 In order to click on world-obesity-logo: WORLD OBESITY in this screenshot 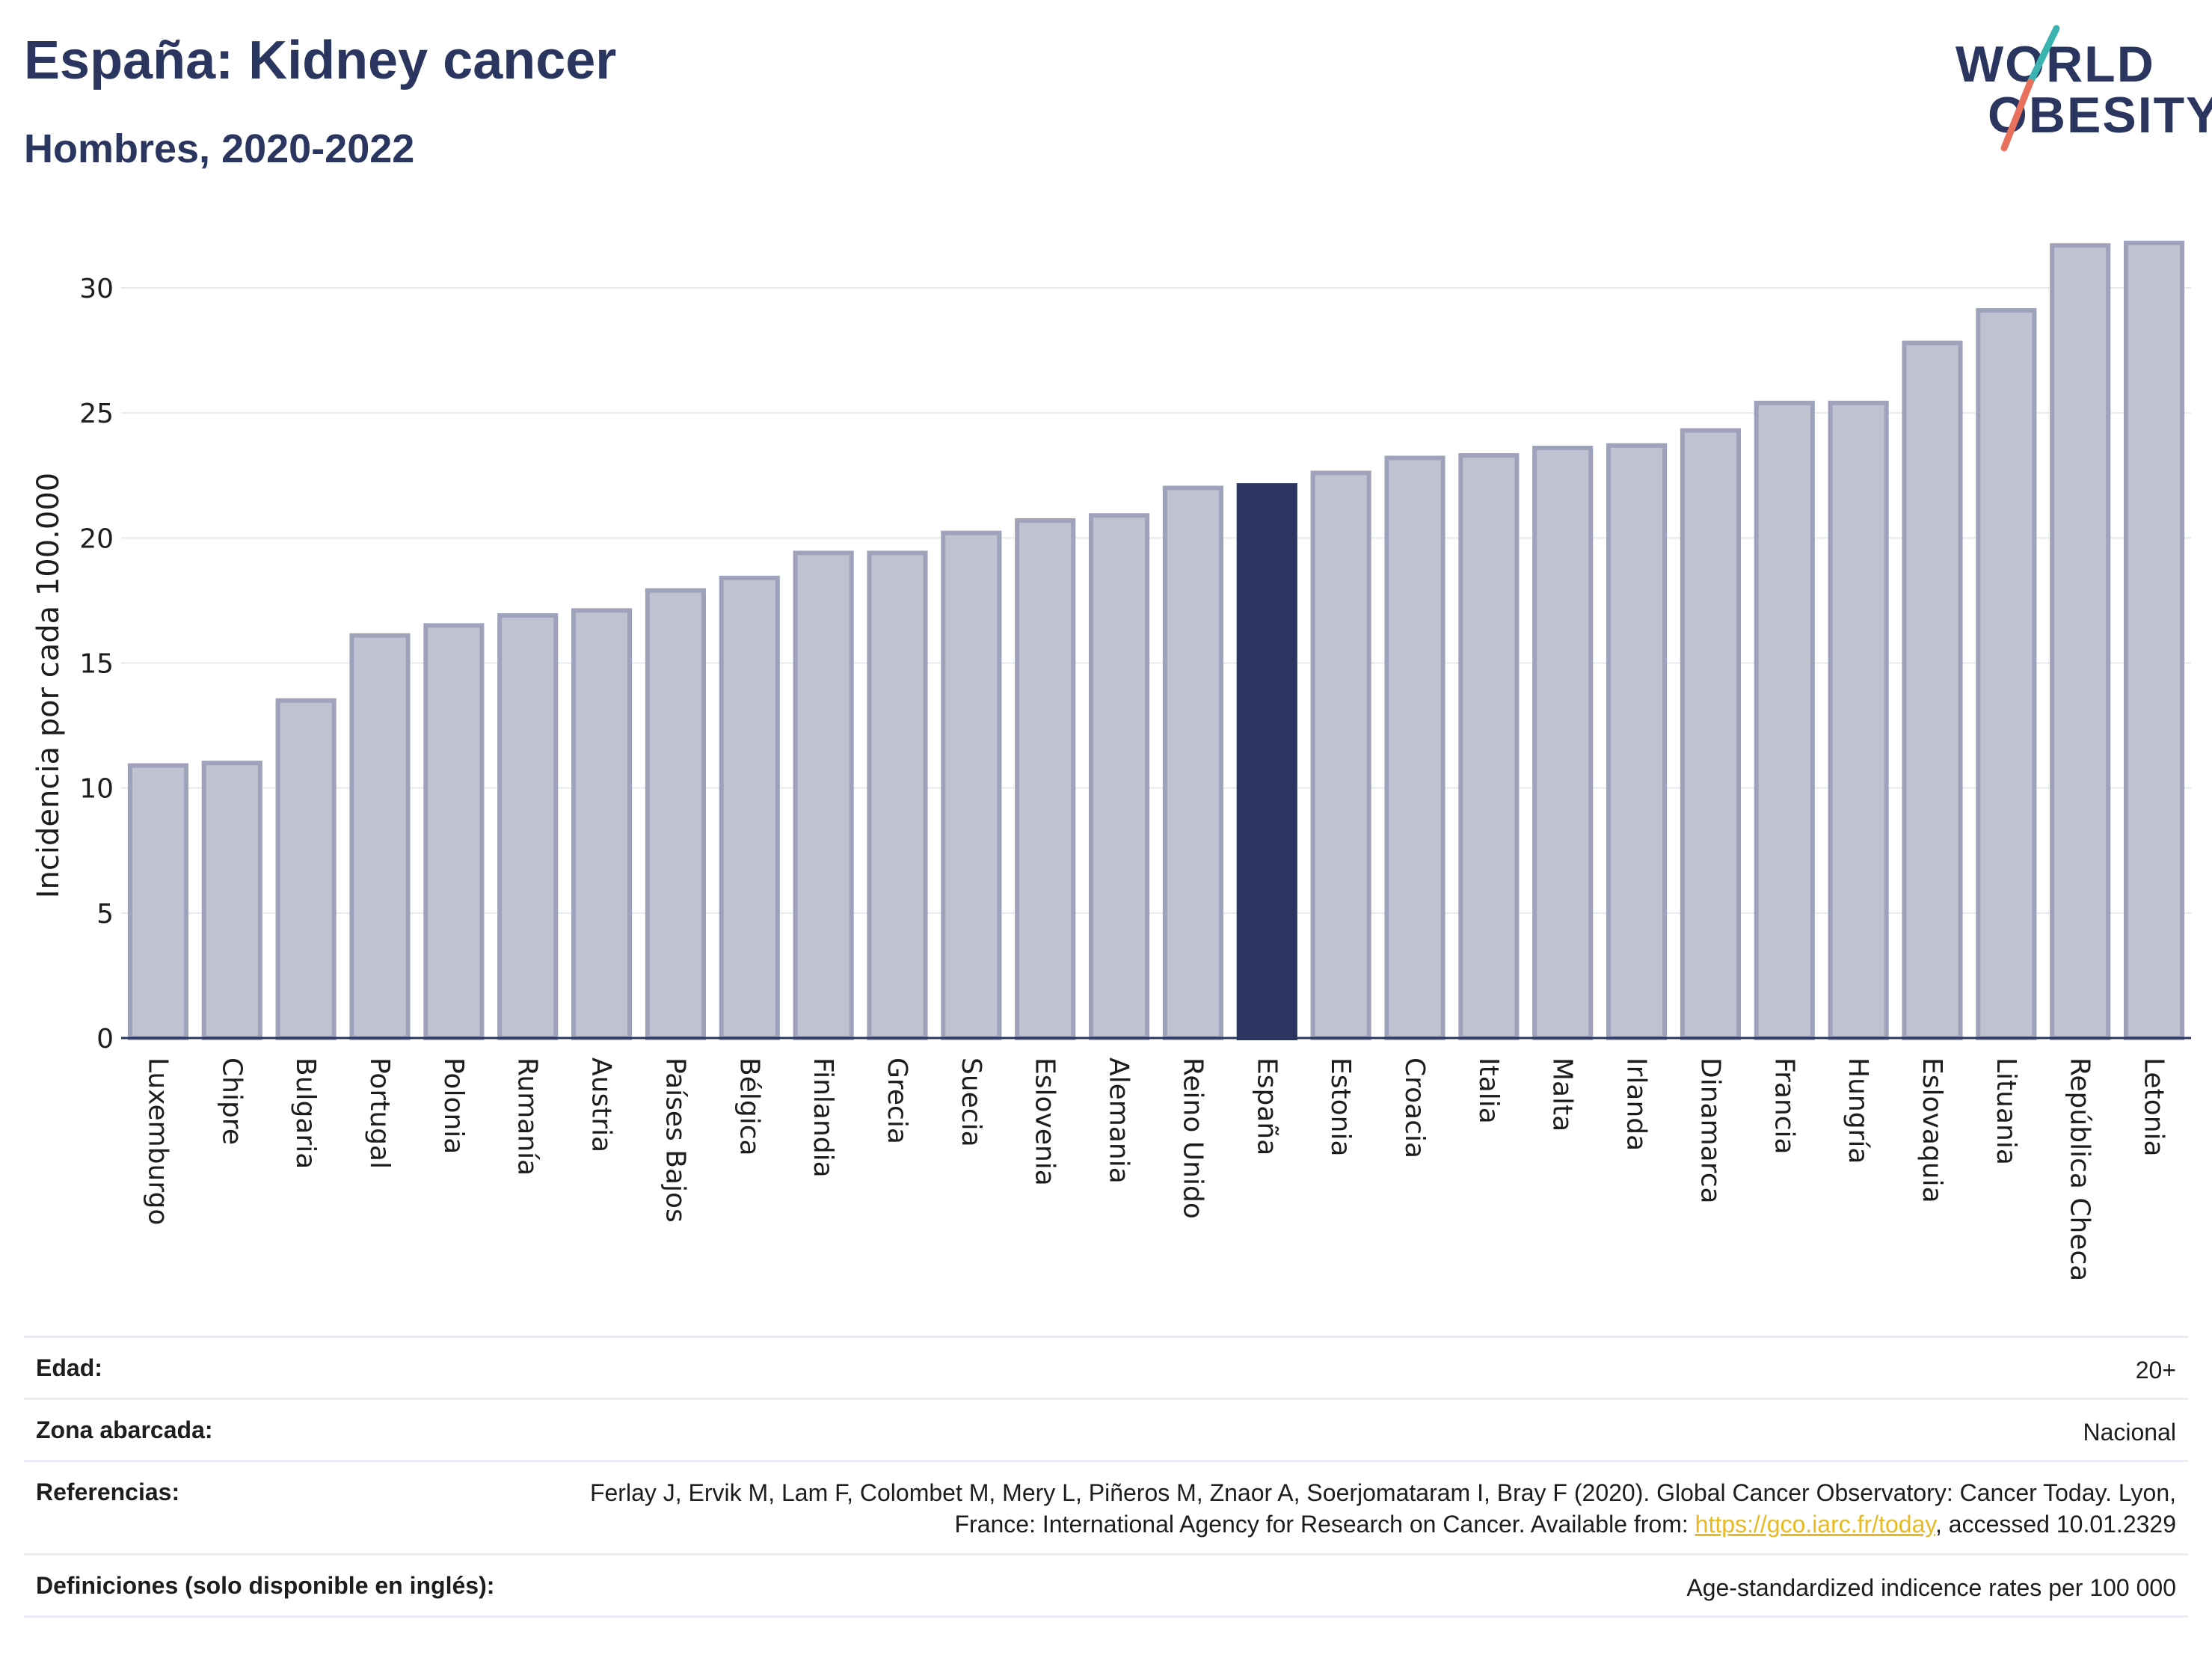, I will do `click(2078, 93)`.